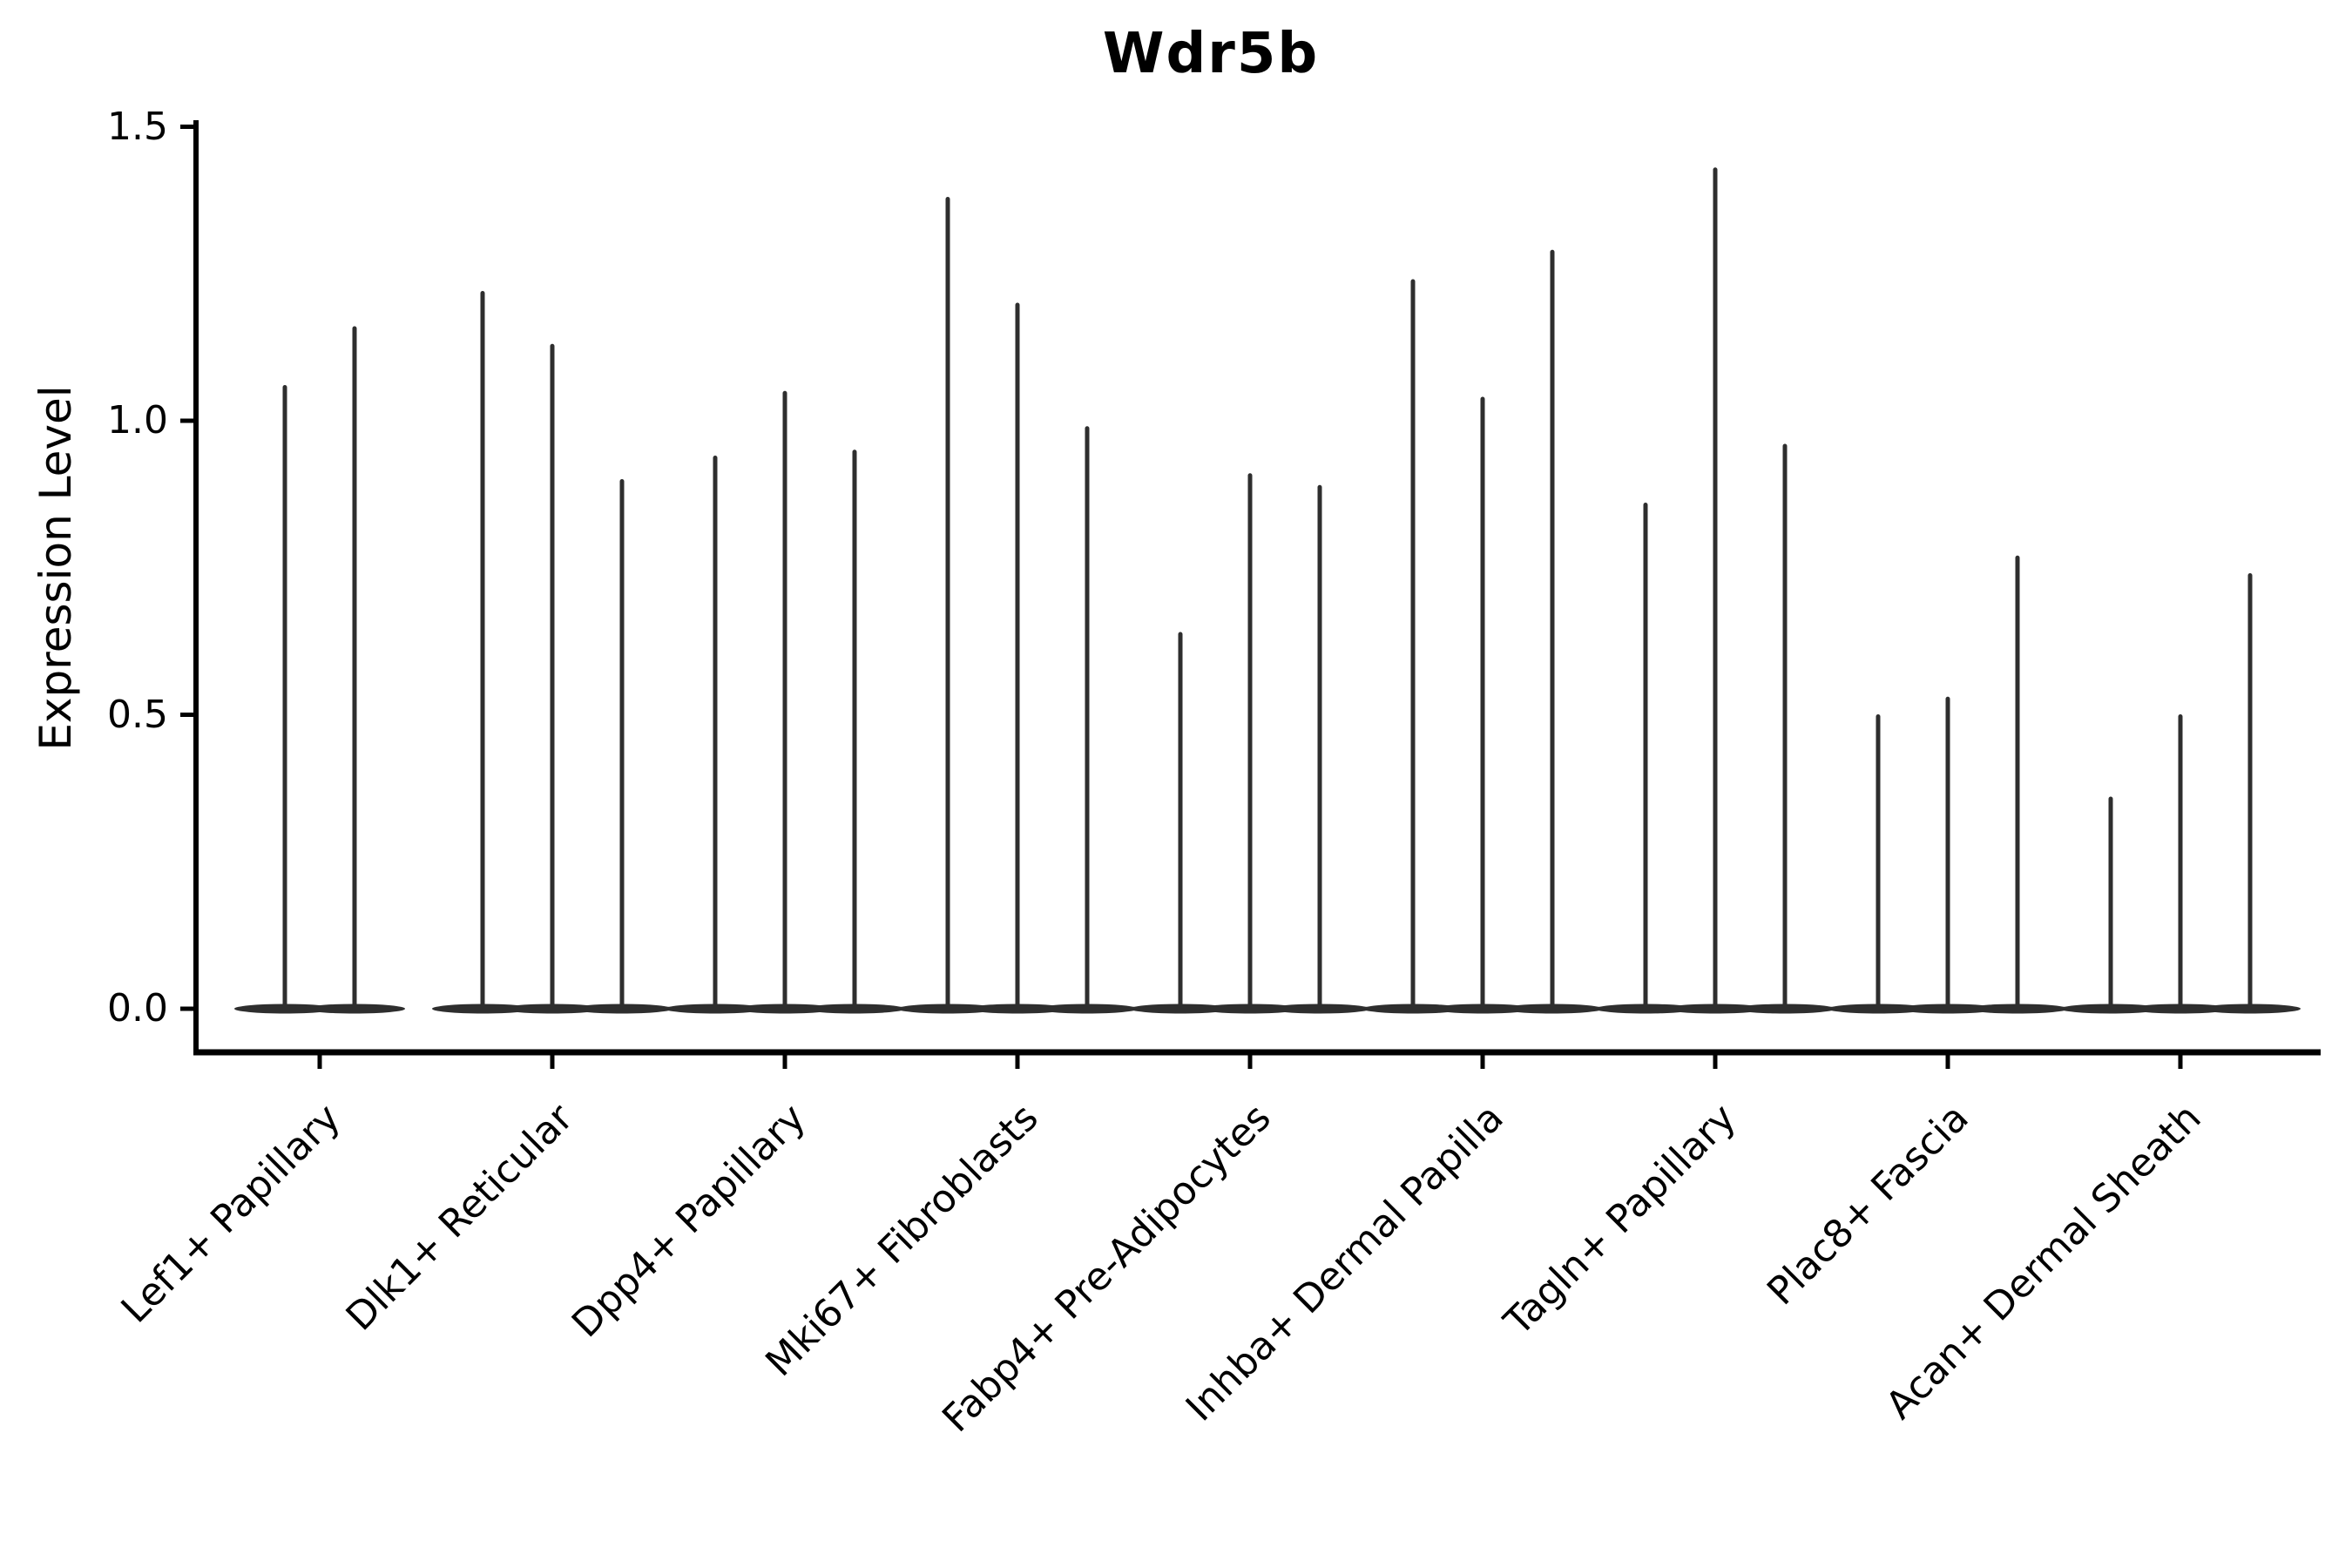  What do you see at coordinates (137, 1008) in the screenshot?
I see `y-tick-label: 0.0` at bounding box center [137, 1008].